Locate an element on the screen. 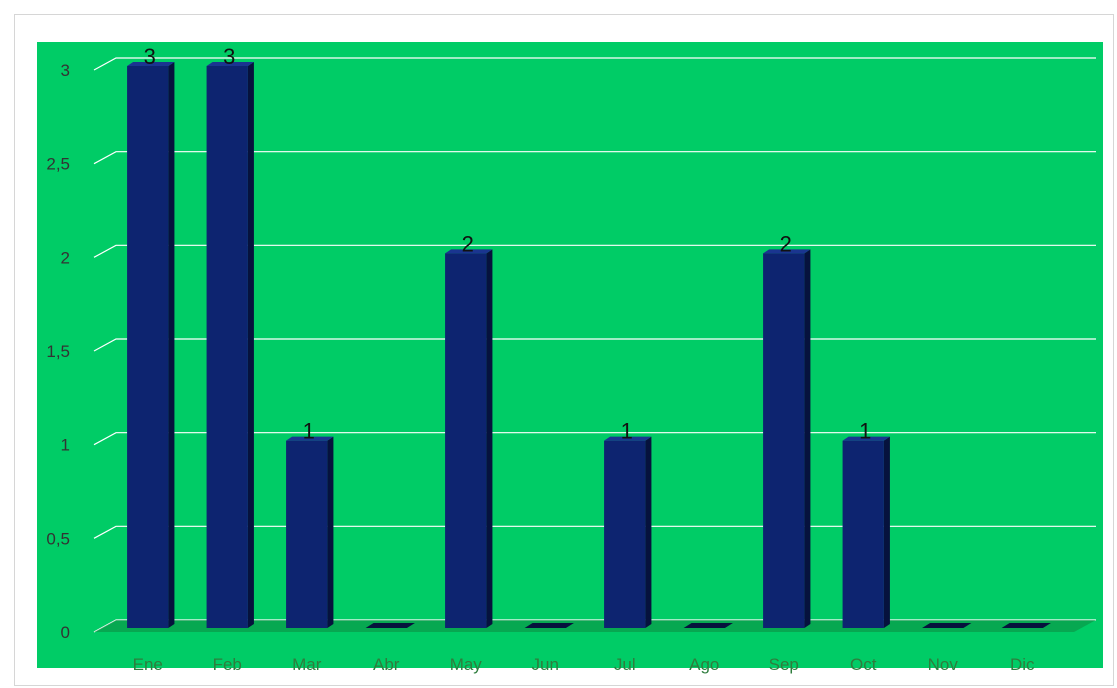 Image resolution: width=1117 pixels, height=688 pixels. x-category-label: Nov is located at coordinates (943, 664).